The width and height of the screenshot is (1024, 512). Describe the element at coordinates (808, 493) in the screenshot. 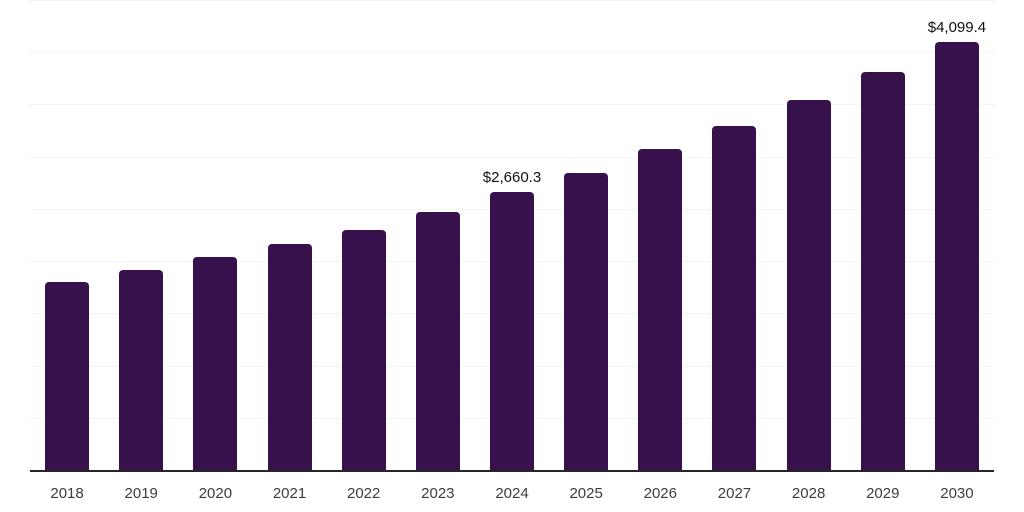

I see `x-tick-label-2028: 2028` at that location.